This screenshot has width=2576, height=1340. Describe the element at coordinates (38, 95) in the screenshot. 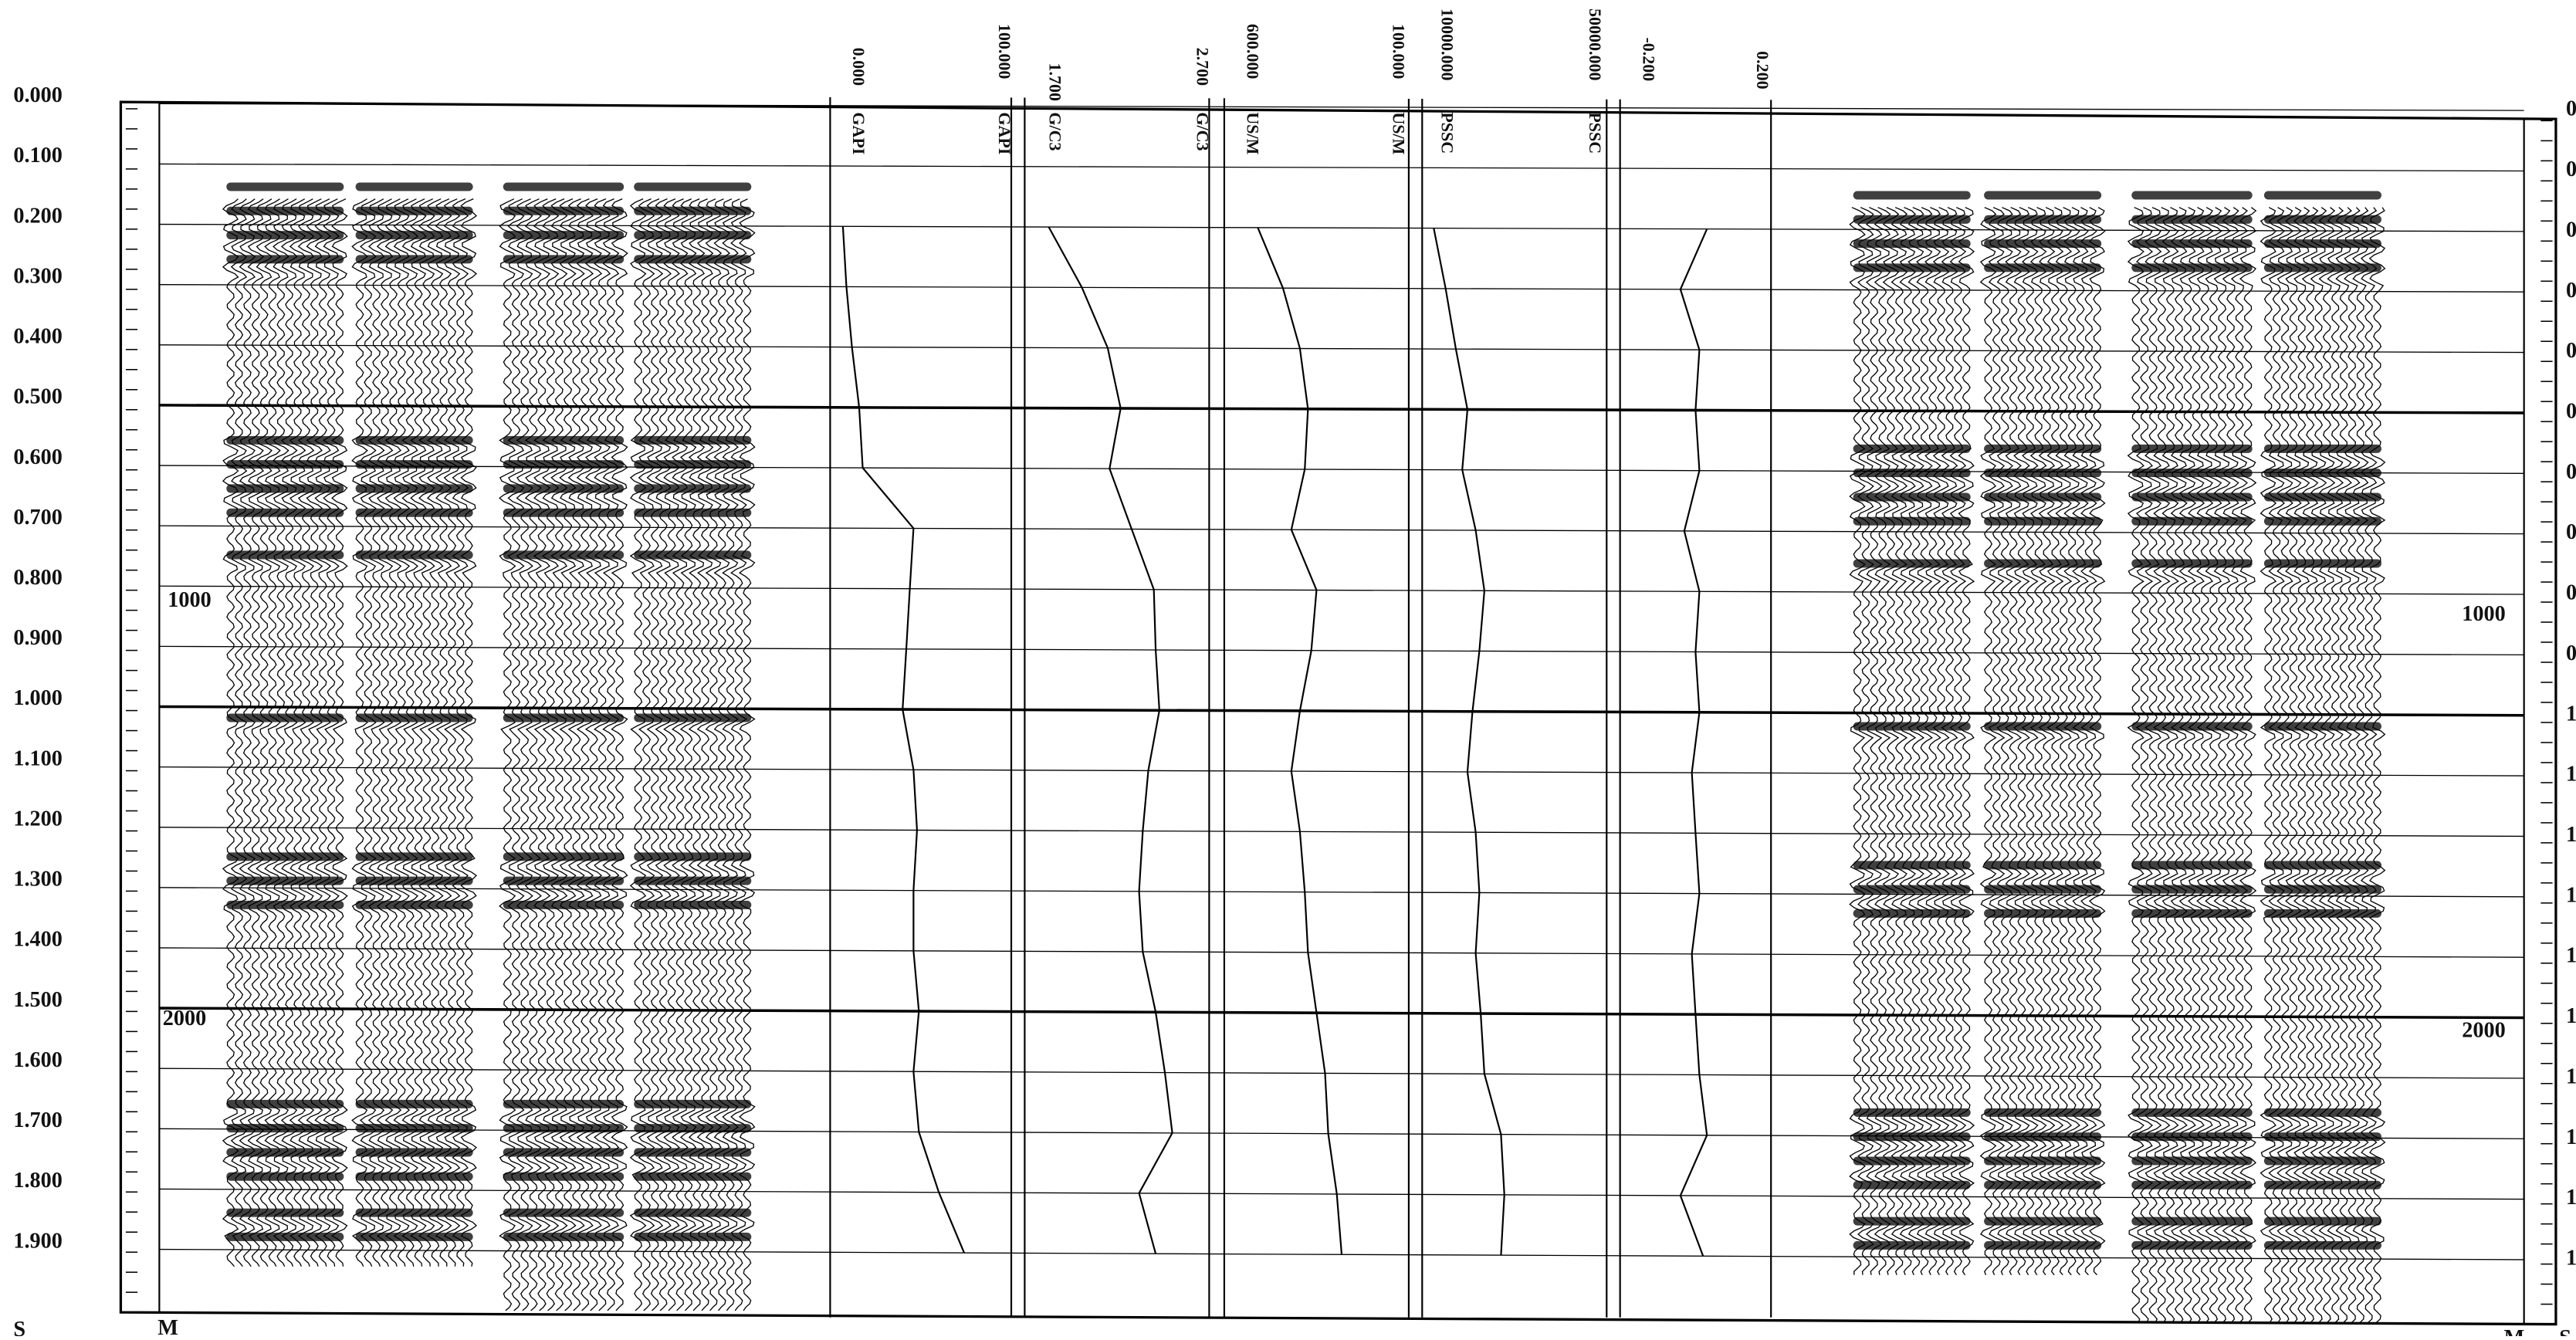

I see `time-label: 0.000` at that location.